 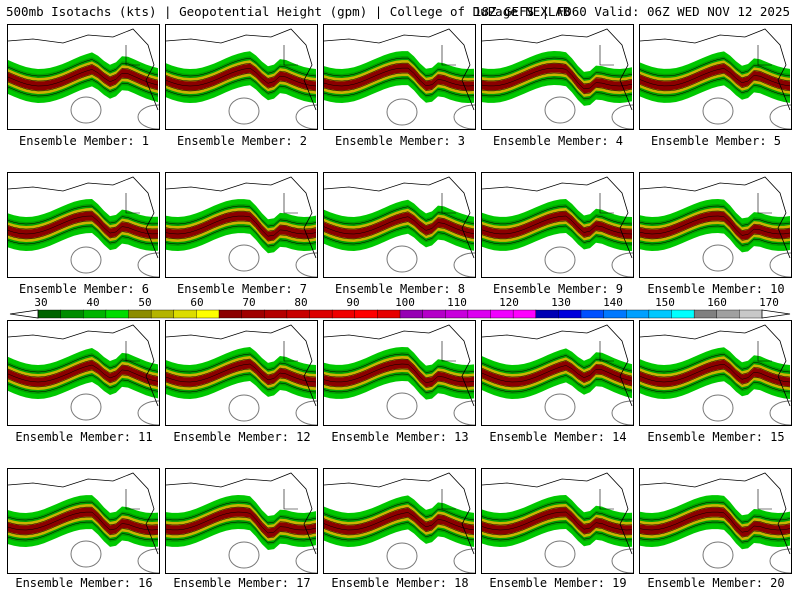 I want to click on colorbar-right-arrow, so click(x=776, y=314).